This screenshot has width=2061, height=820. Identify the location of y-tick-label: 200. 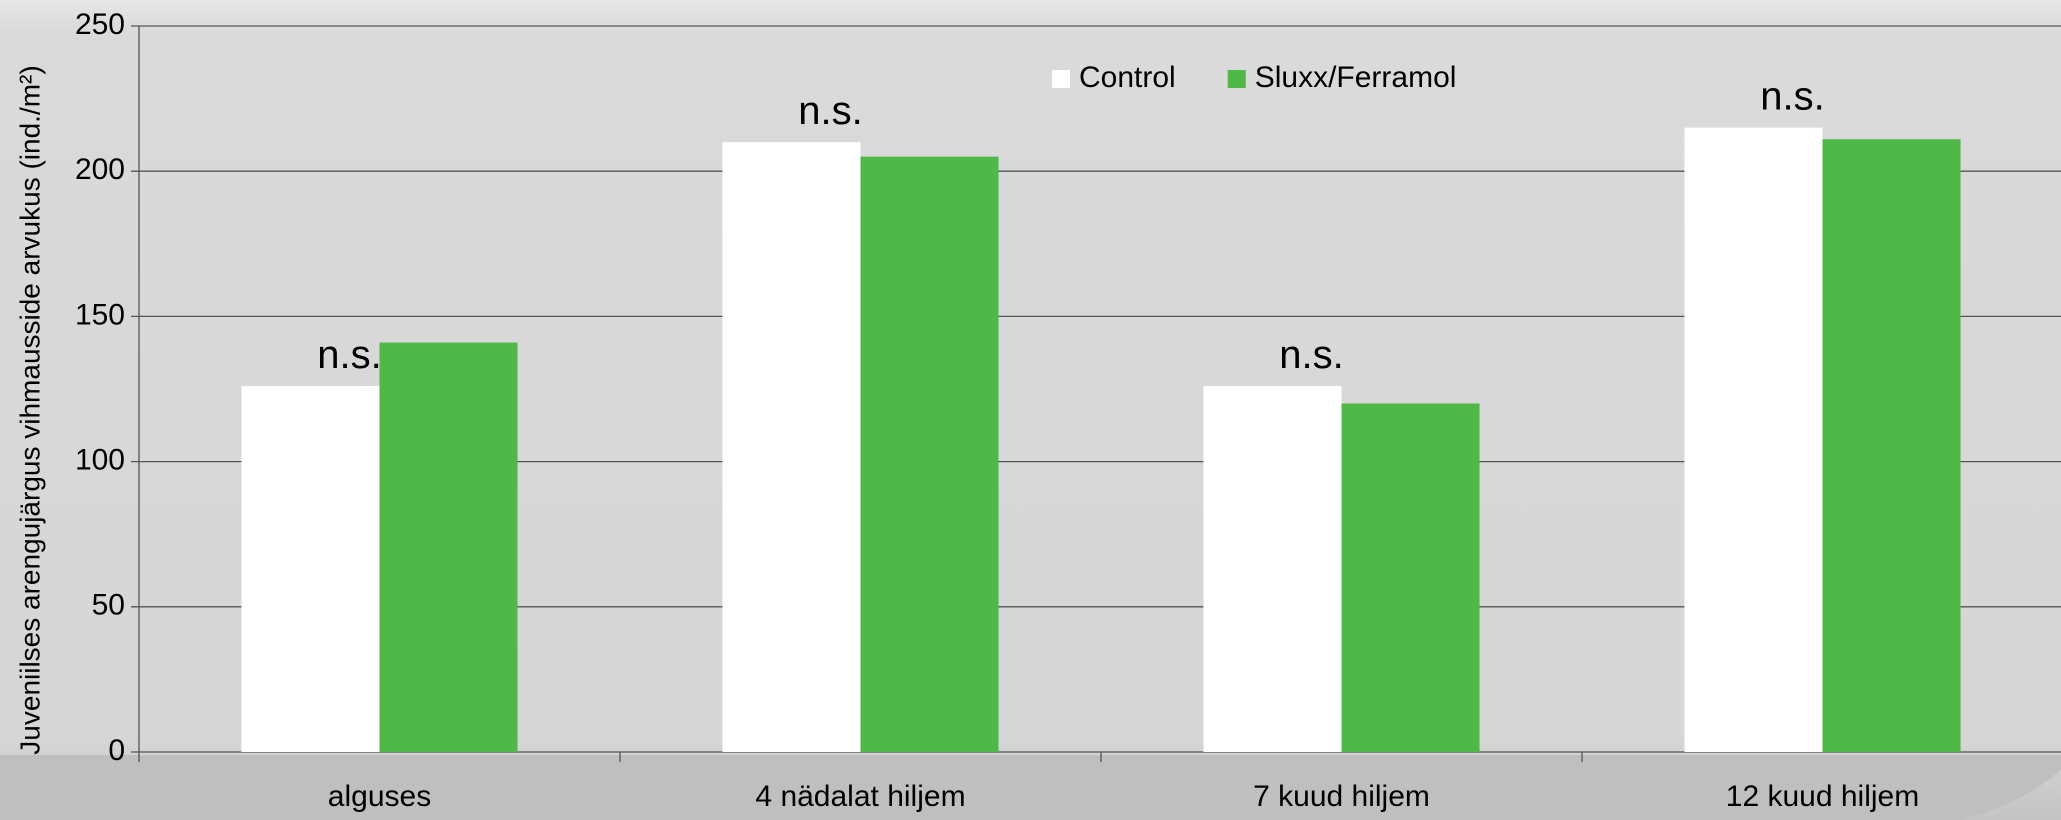
(100, 169).